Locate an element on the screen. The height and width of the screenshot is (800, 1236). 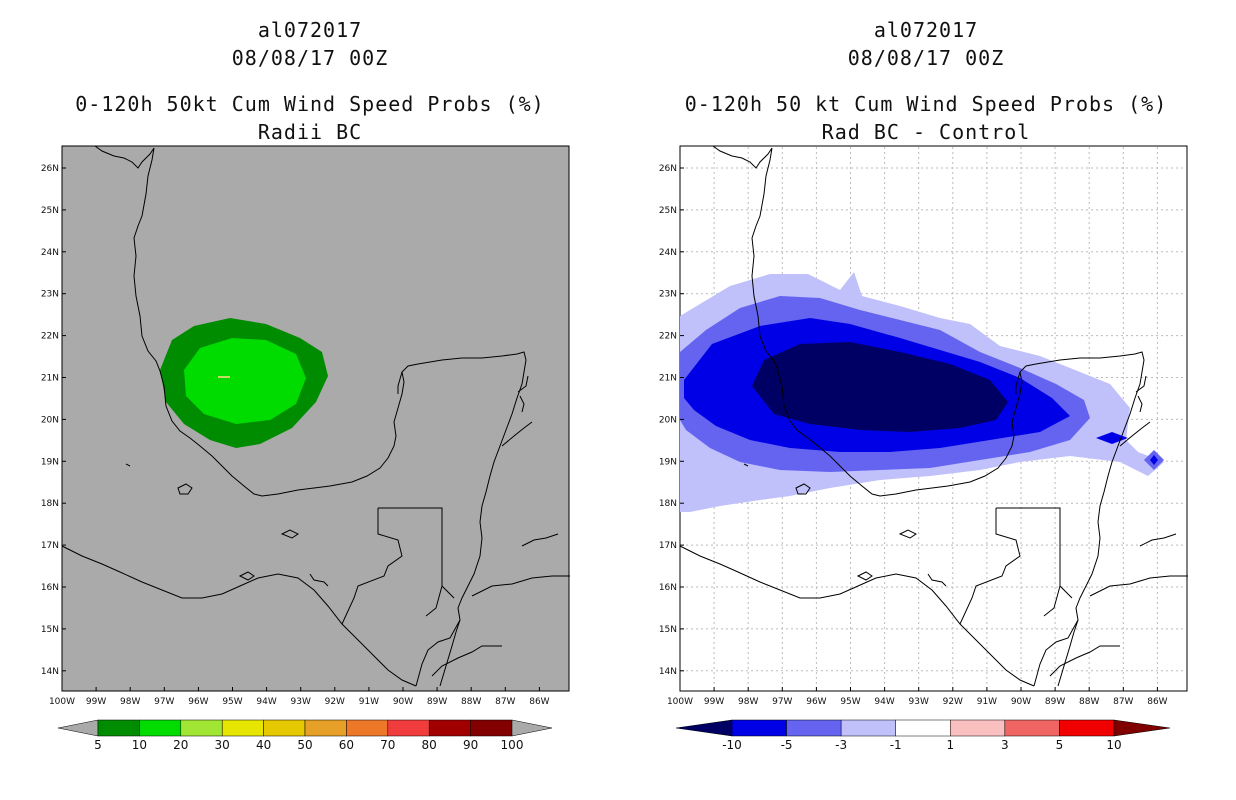
colorbar-right-arrow is located at coordinates (1142, 728).